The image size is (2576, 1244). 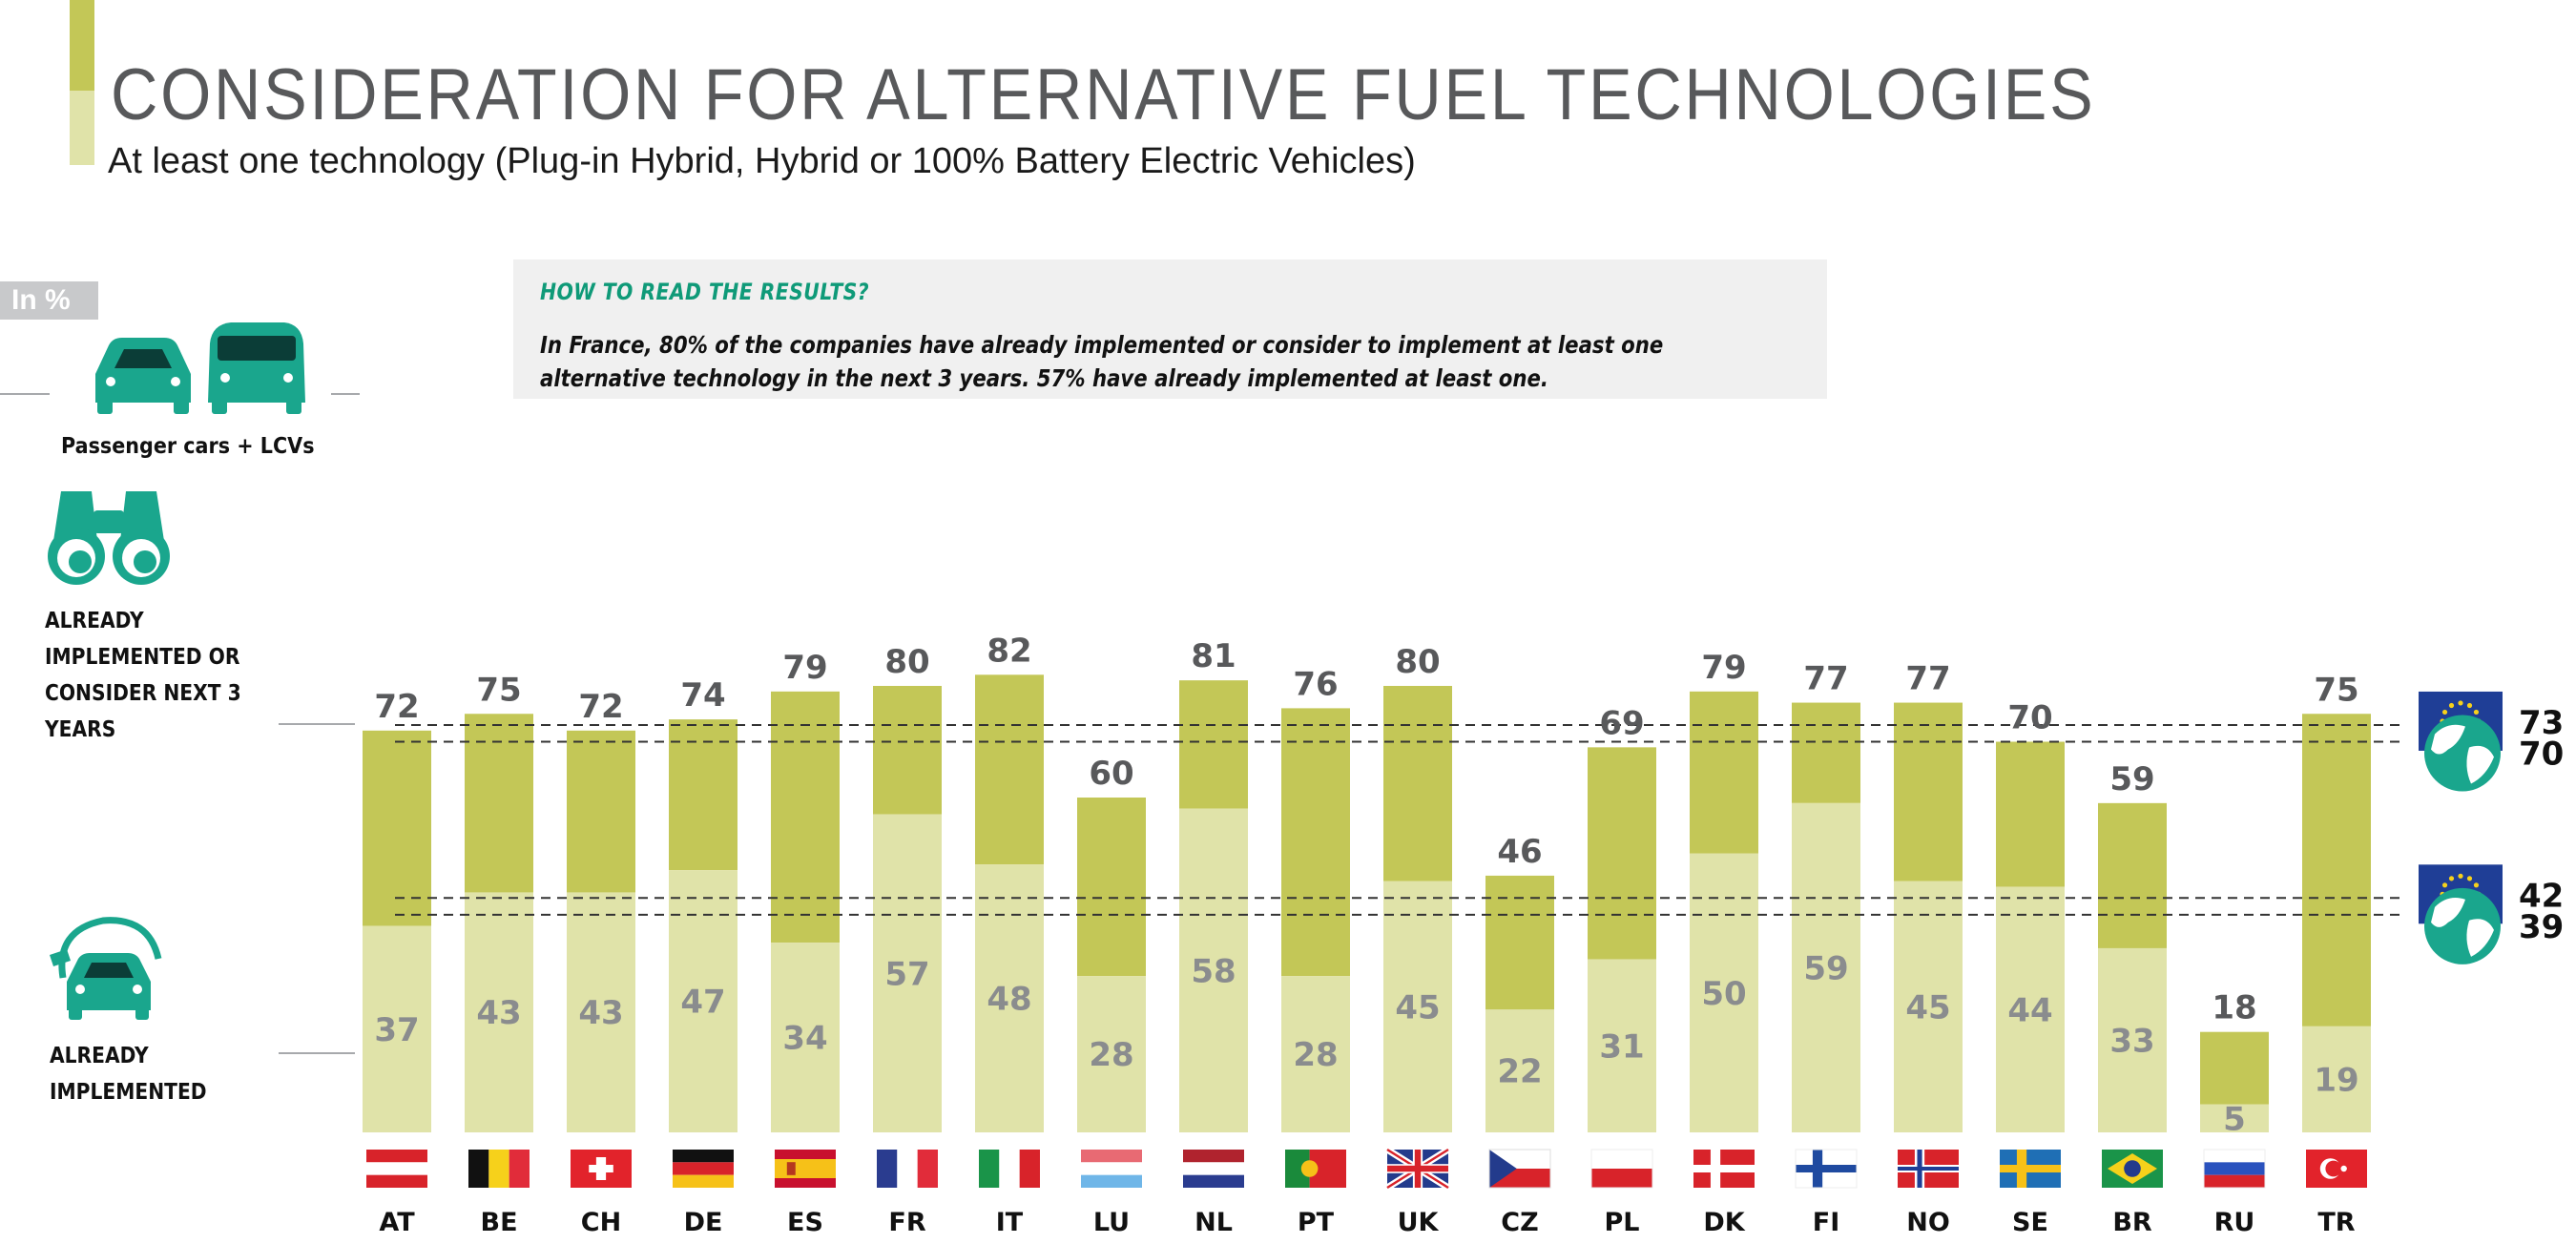 I want to click on tick-se: SE, so click(x=2030, y=1223).